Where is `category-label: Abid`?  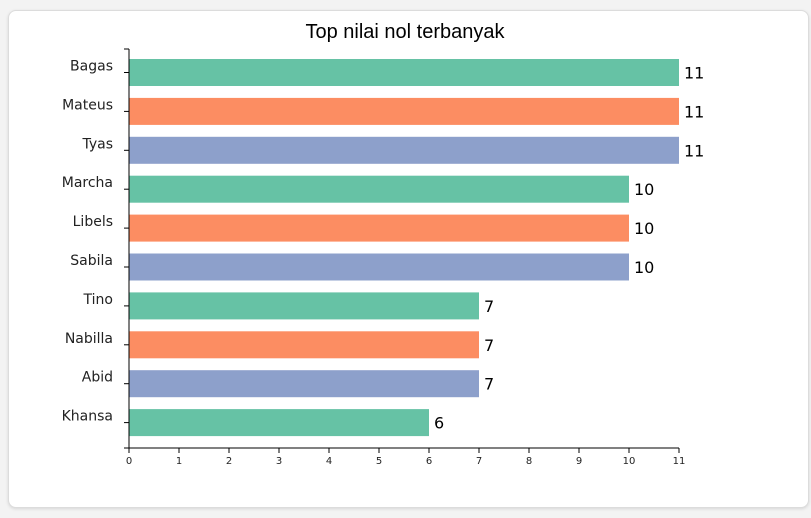
category-label: Abid is located at coordinates (97, 378).